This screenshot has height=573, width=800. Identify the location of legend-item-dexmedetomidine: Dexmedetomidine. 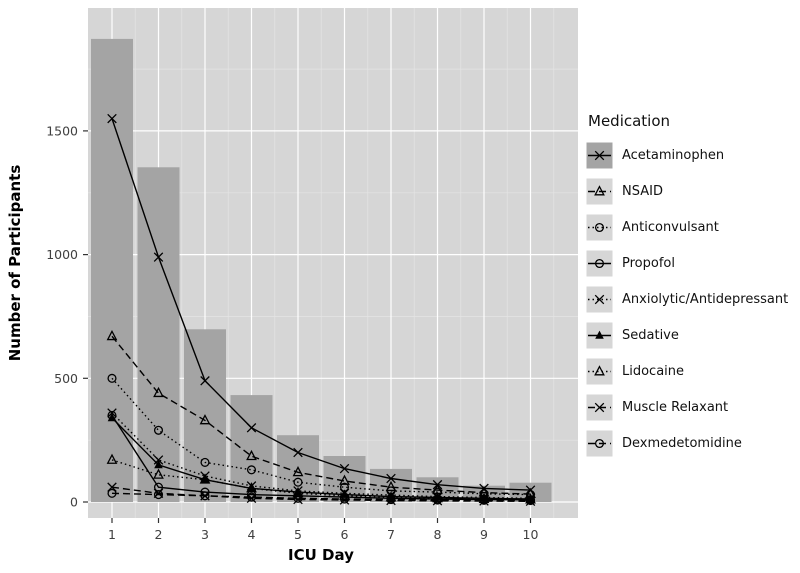
(693, 444).